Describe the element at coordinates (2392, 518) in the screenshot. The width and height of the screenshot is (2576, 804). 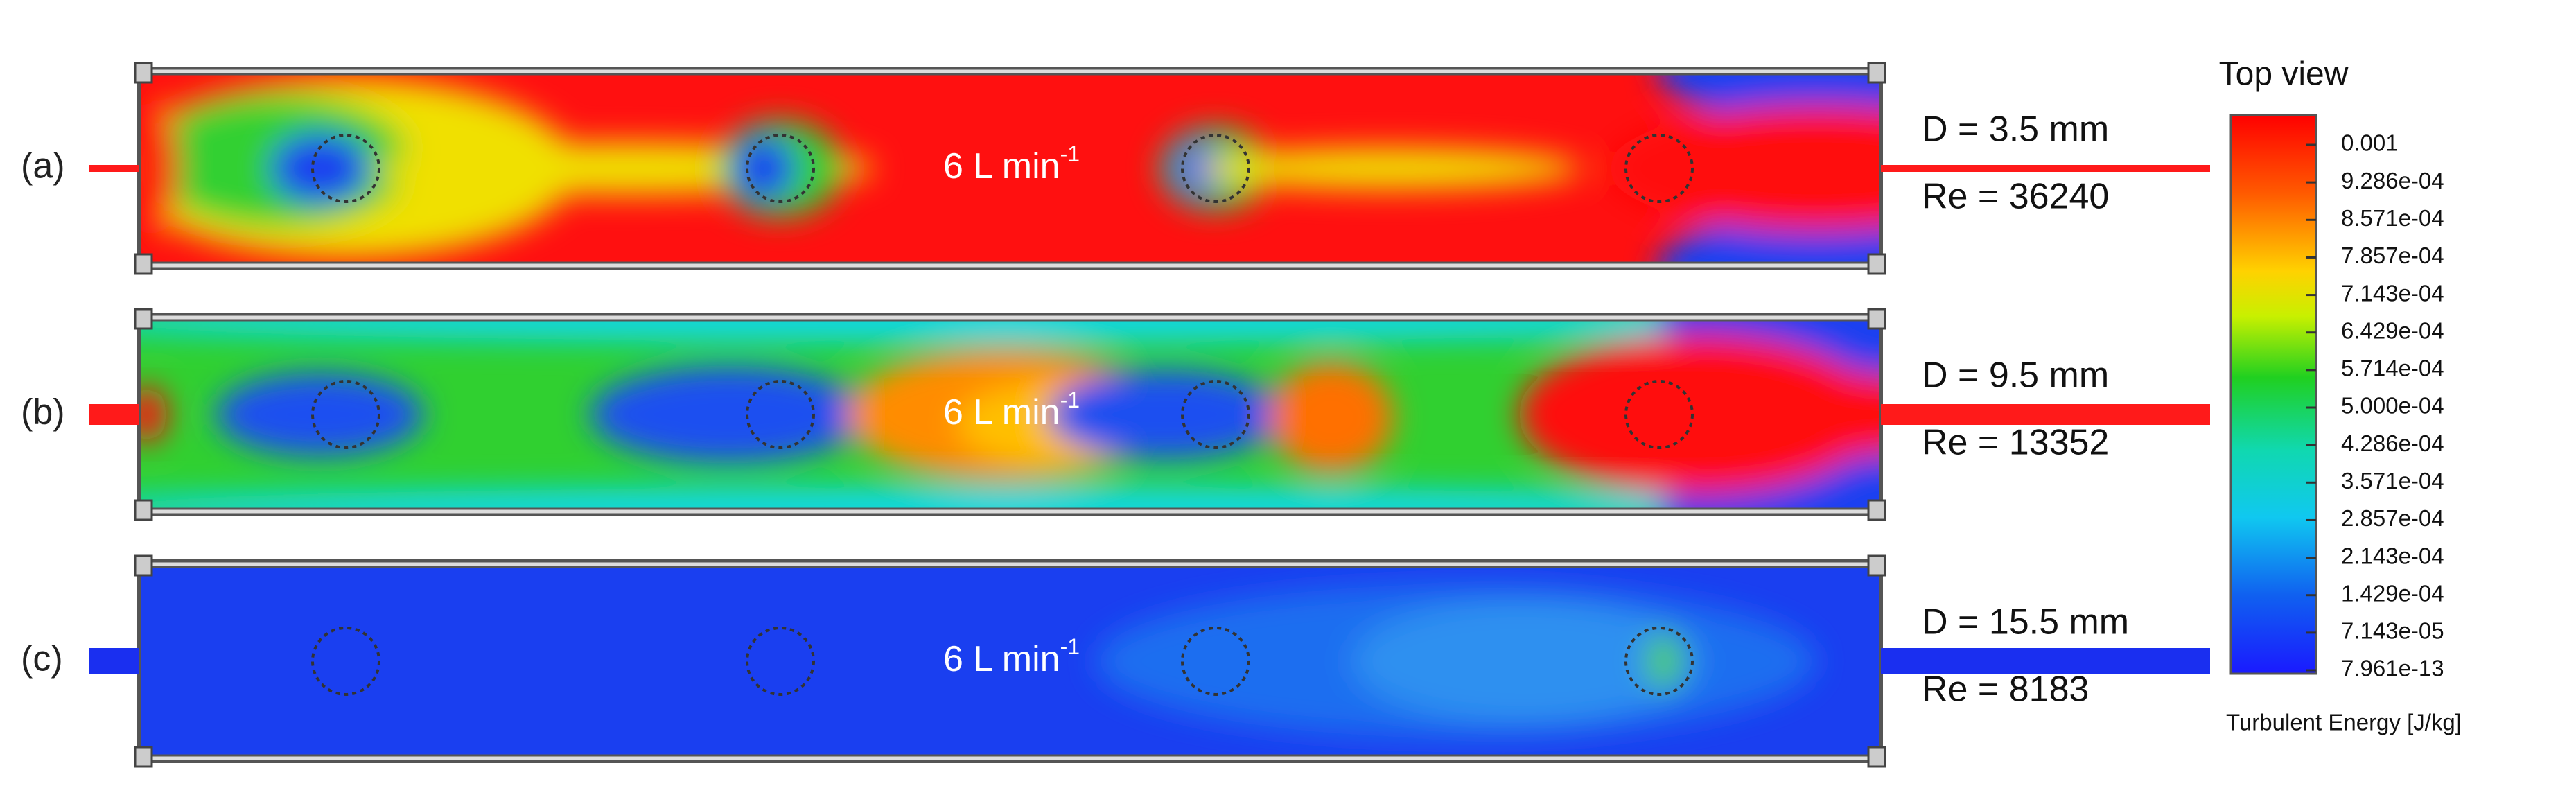
I see `colorbar-tick-label: 2.857e-04` at that location.